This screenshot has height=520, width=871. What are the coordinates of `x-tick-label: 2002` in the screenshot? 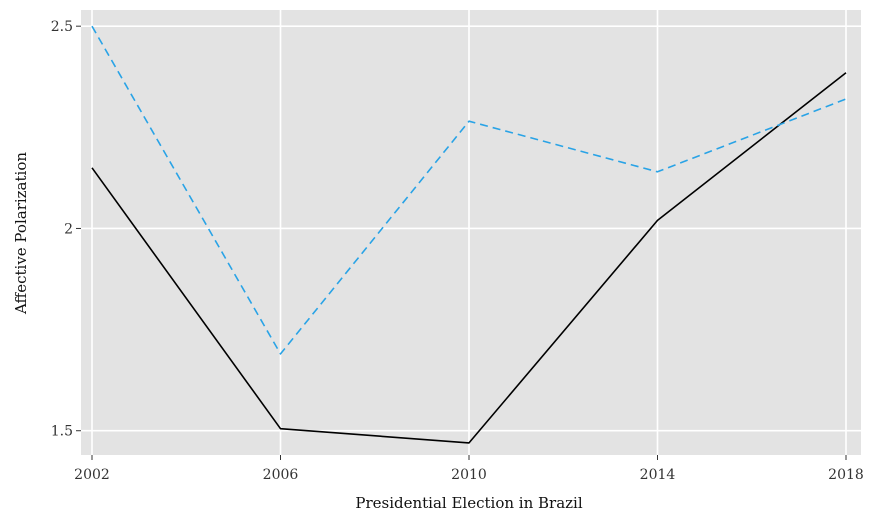 It's located at (92, 475).